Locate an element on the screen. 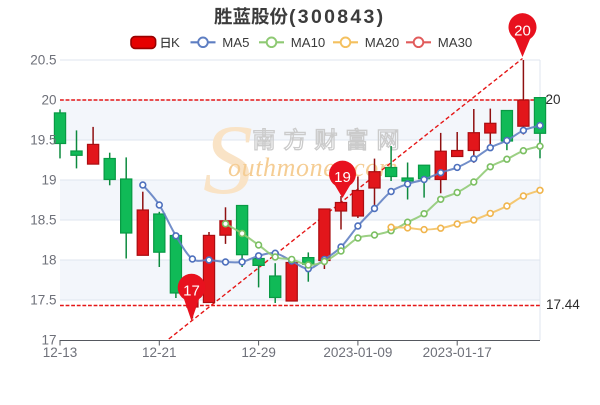 The height and width of the screenshot is (405, 600). svg-text: 20.5 is located at coordinates (43, 60).